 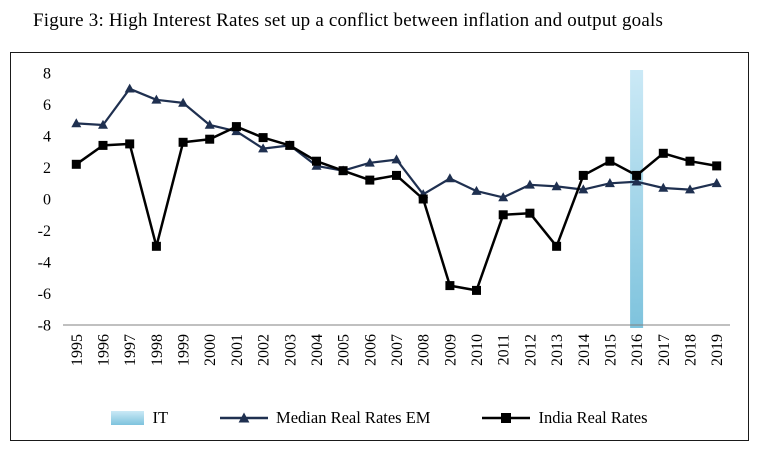 I want to click on x-axis-tick-label: 2004, so click(x=317, y=350).